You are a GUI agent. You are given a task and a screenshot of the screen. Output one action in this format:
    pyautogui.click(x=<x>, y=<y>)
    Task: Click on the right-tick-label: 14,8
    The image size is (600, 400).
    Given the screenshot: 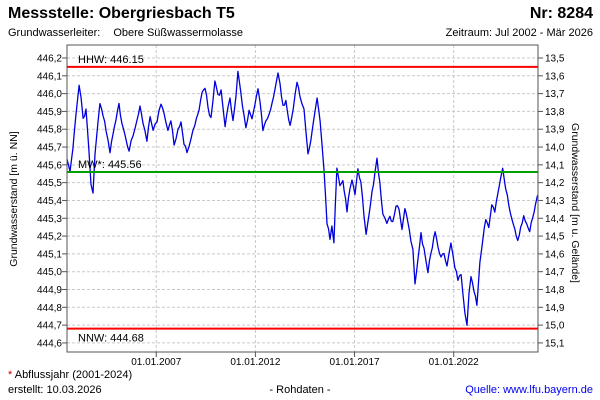 What is the action you would take?
    pyautogui.click(x=555, y=290)
    